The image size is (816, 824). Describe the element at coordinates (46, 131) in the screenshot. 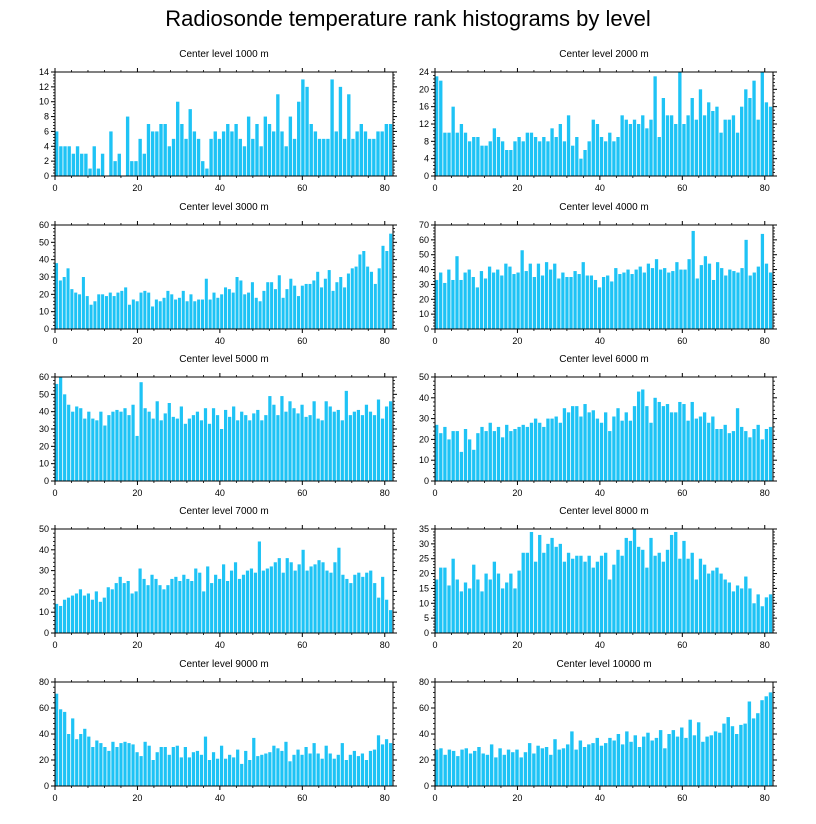

I see `y-tick-label: 6` at that location.